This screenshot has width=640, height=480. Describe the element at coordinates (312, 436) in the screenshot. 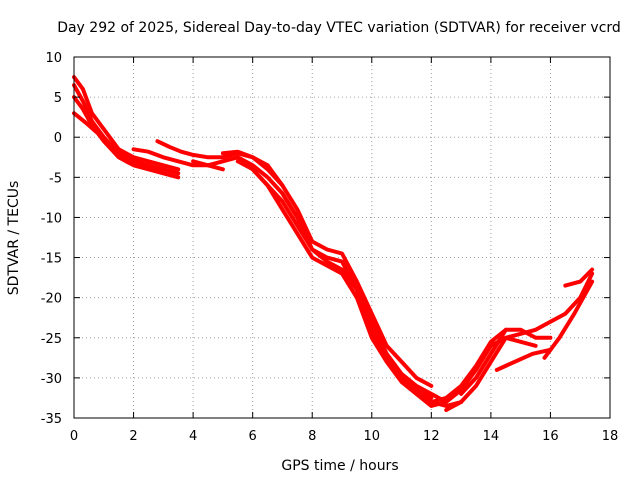

I see `x-tick-label: 8` at that location.